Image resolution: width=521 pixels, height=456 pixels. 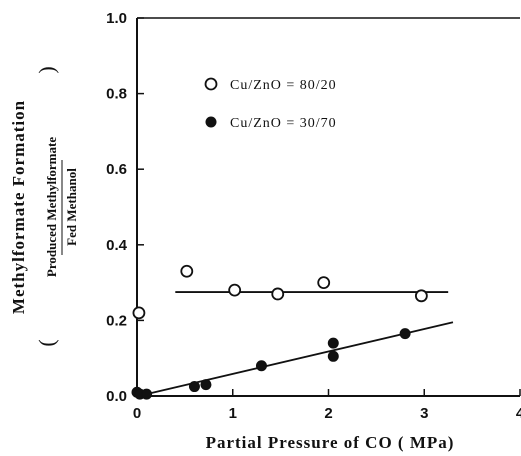 What do you see at coordinates (300, 343) in the screenshot?
I see `fit-lines` at bounding box center [300, 343].